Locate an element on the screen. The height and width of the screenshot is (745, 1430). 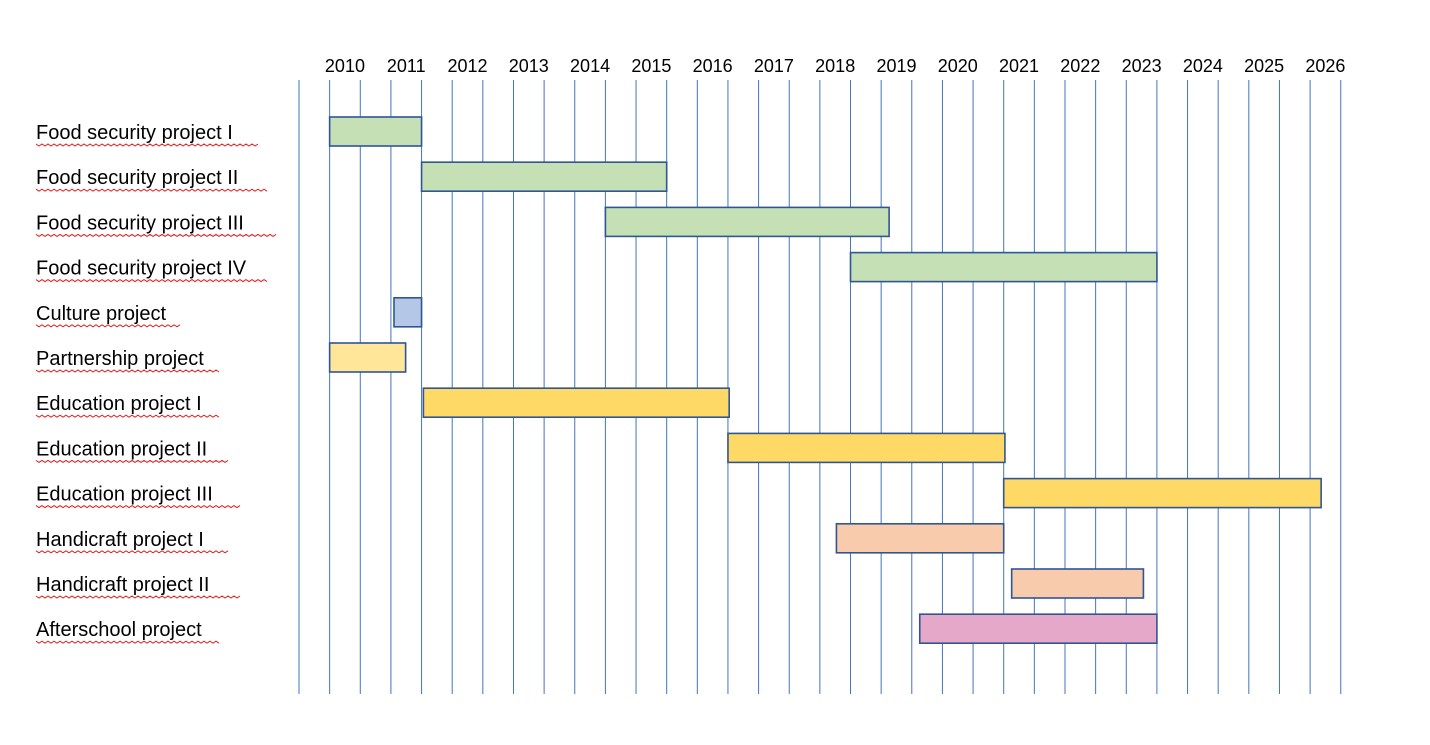
task-label: Education project I is located at coordinates (119, 404).